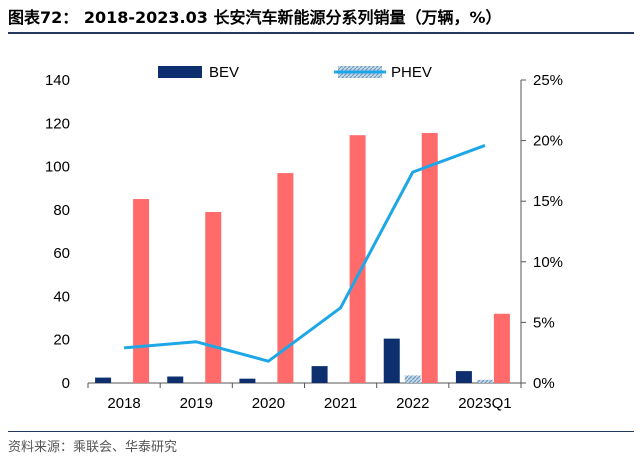  I want to click on y-left-tick-label: 100, so click(57, 167).